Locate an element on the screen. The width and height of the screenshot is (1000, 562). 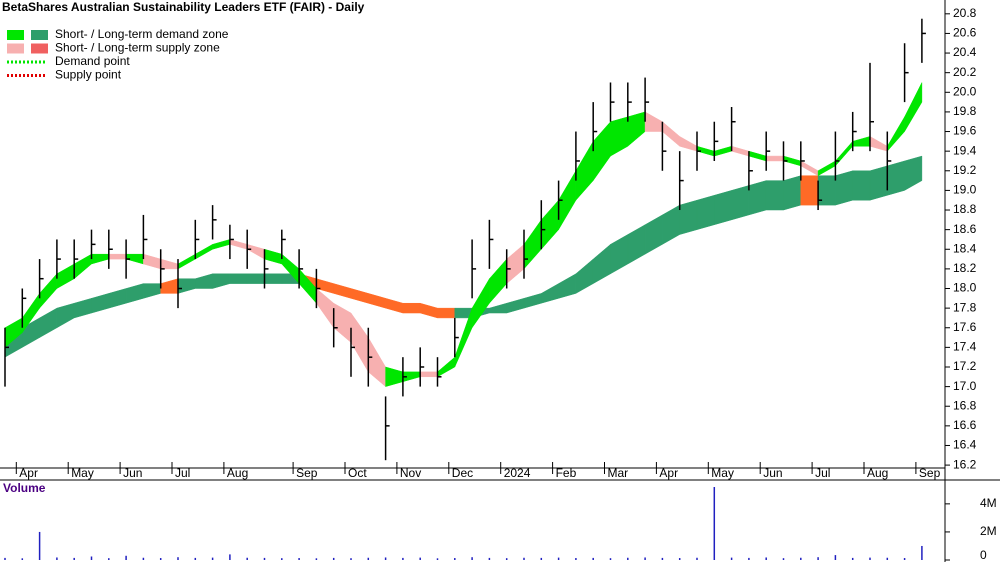
y-tick-label: 19.8 is located at coordinates (965, 111).